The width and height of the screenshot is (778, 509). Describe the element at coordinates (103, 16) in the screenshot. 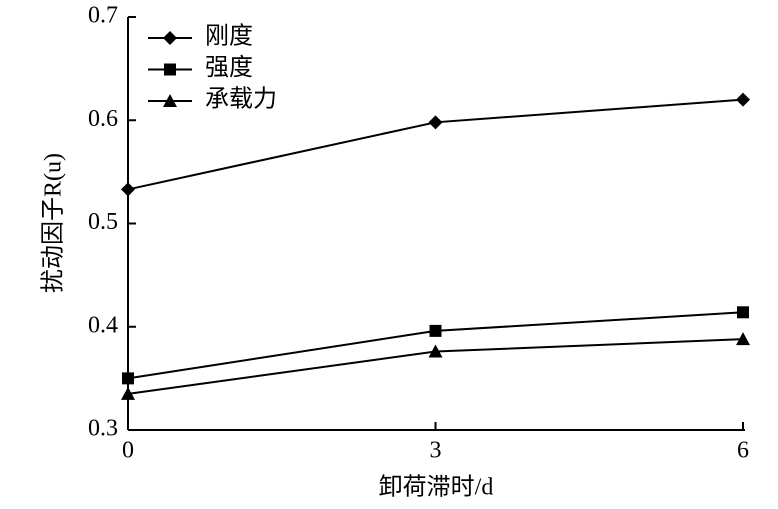

I see `y-tick-label: 0.7` at that location.